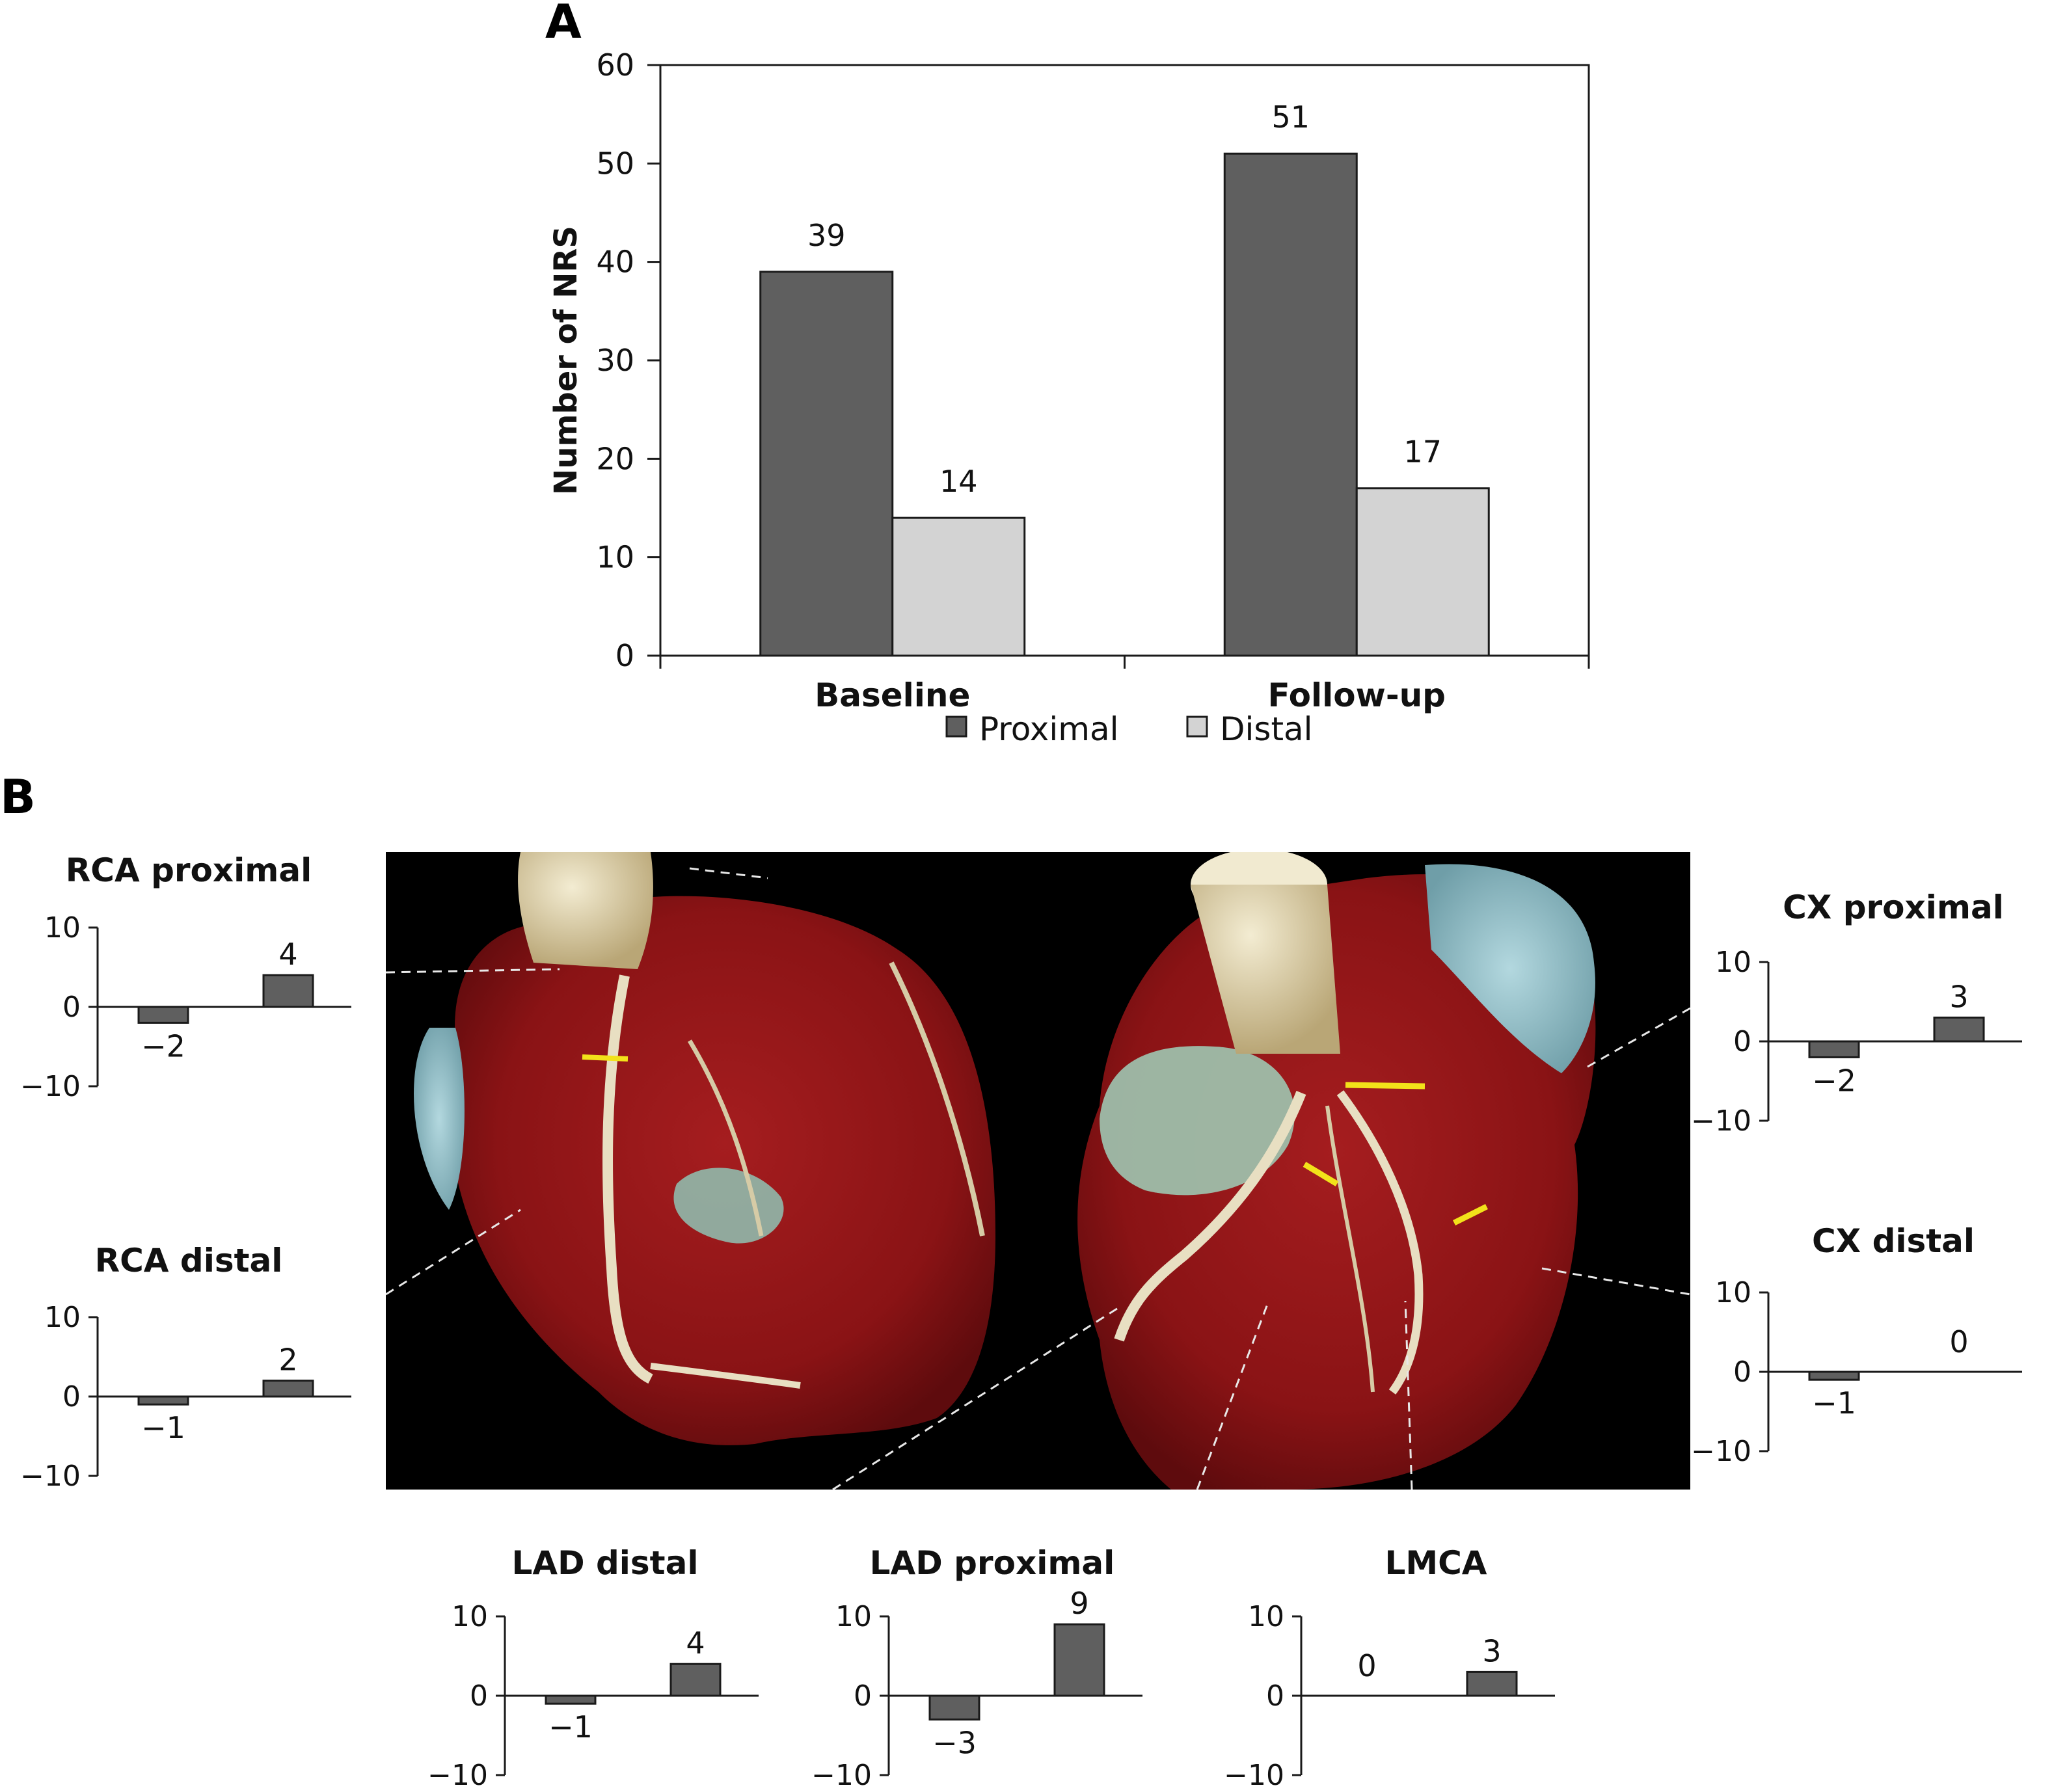 This screenshot has height=1792, width=2067. I want to click on cx-vessel, so click(1380, 1242).